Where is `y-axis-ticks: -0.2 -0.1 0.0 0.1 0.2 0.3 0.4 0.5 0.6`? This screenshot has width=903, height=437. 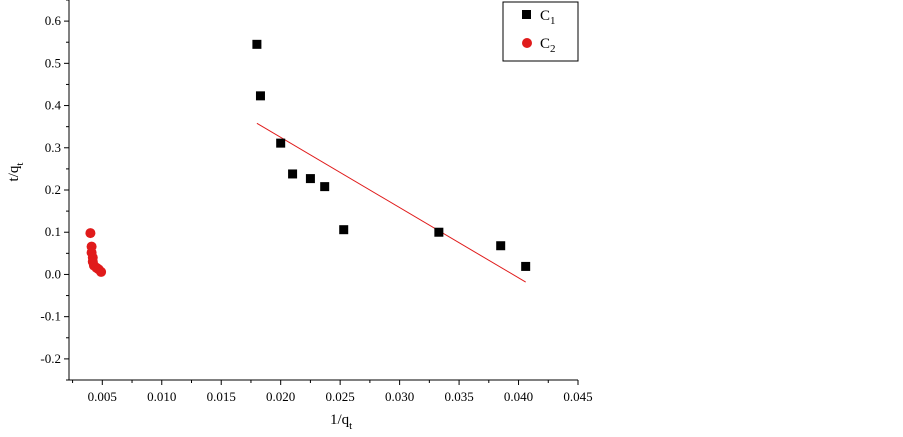
y-axis-ticks: -0.2 -0.1 0.0 0.1 0.2 0.3 0.4 0.5 0.6 is located at coordinates (54, 190).